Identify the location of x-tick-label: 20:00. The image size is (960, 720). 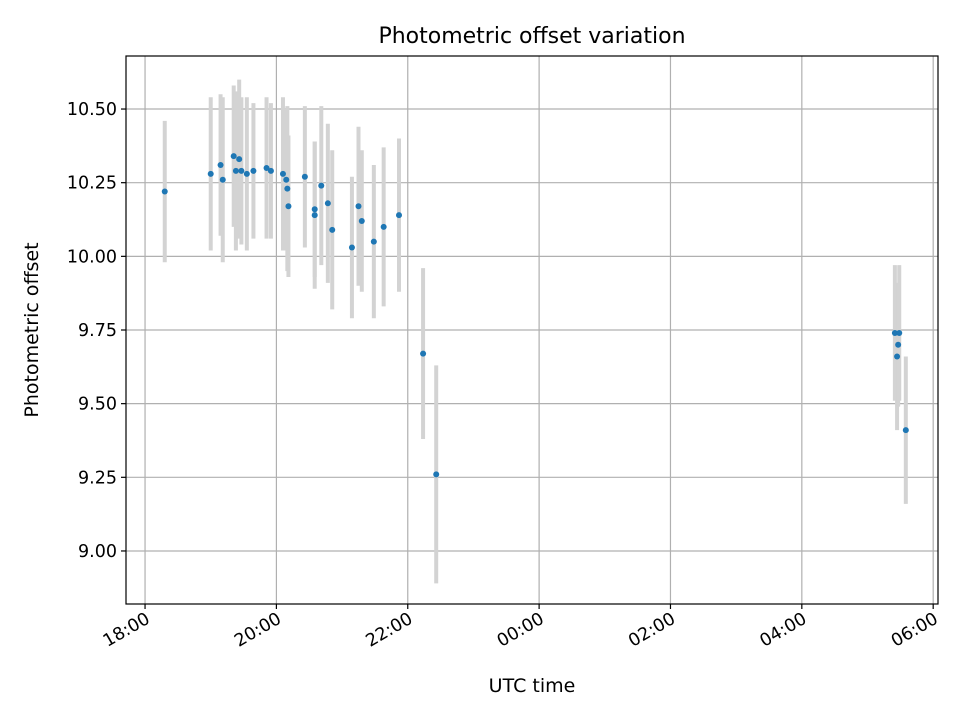
(258, 630).